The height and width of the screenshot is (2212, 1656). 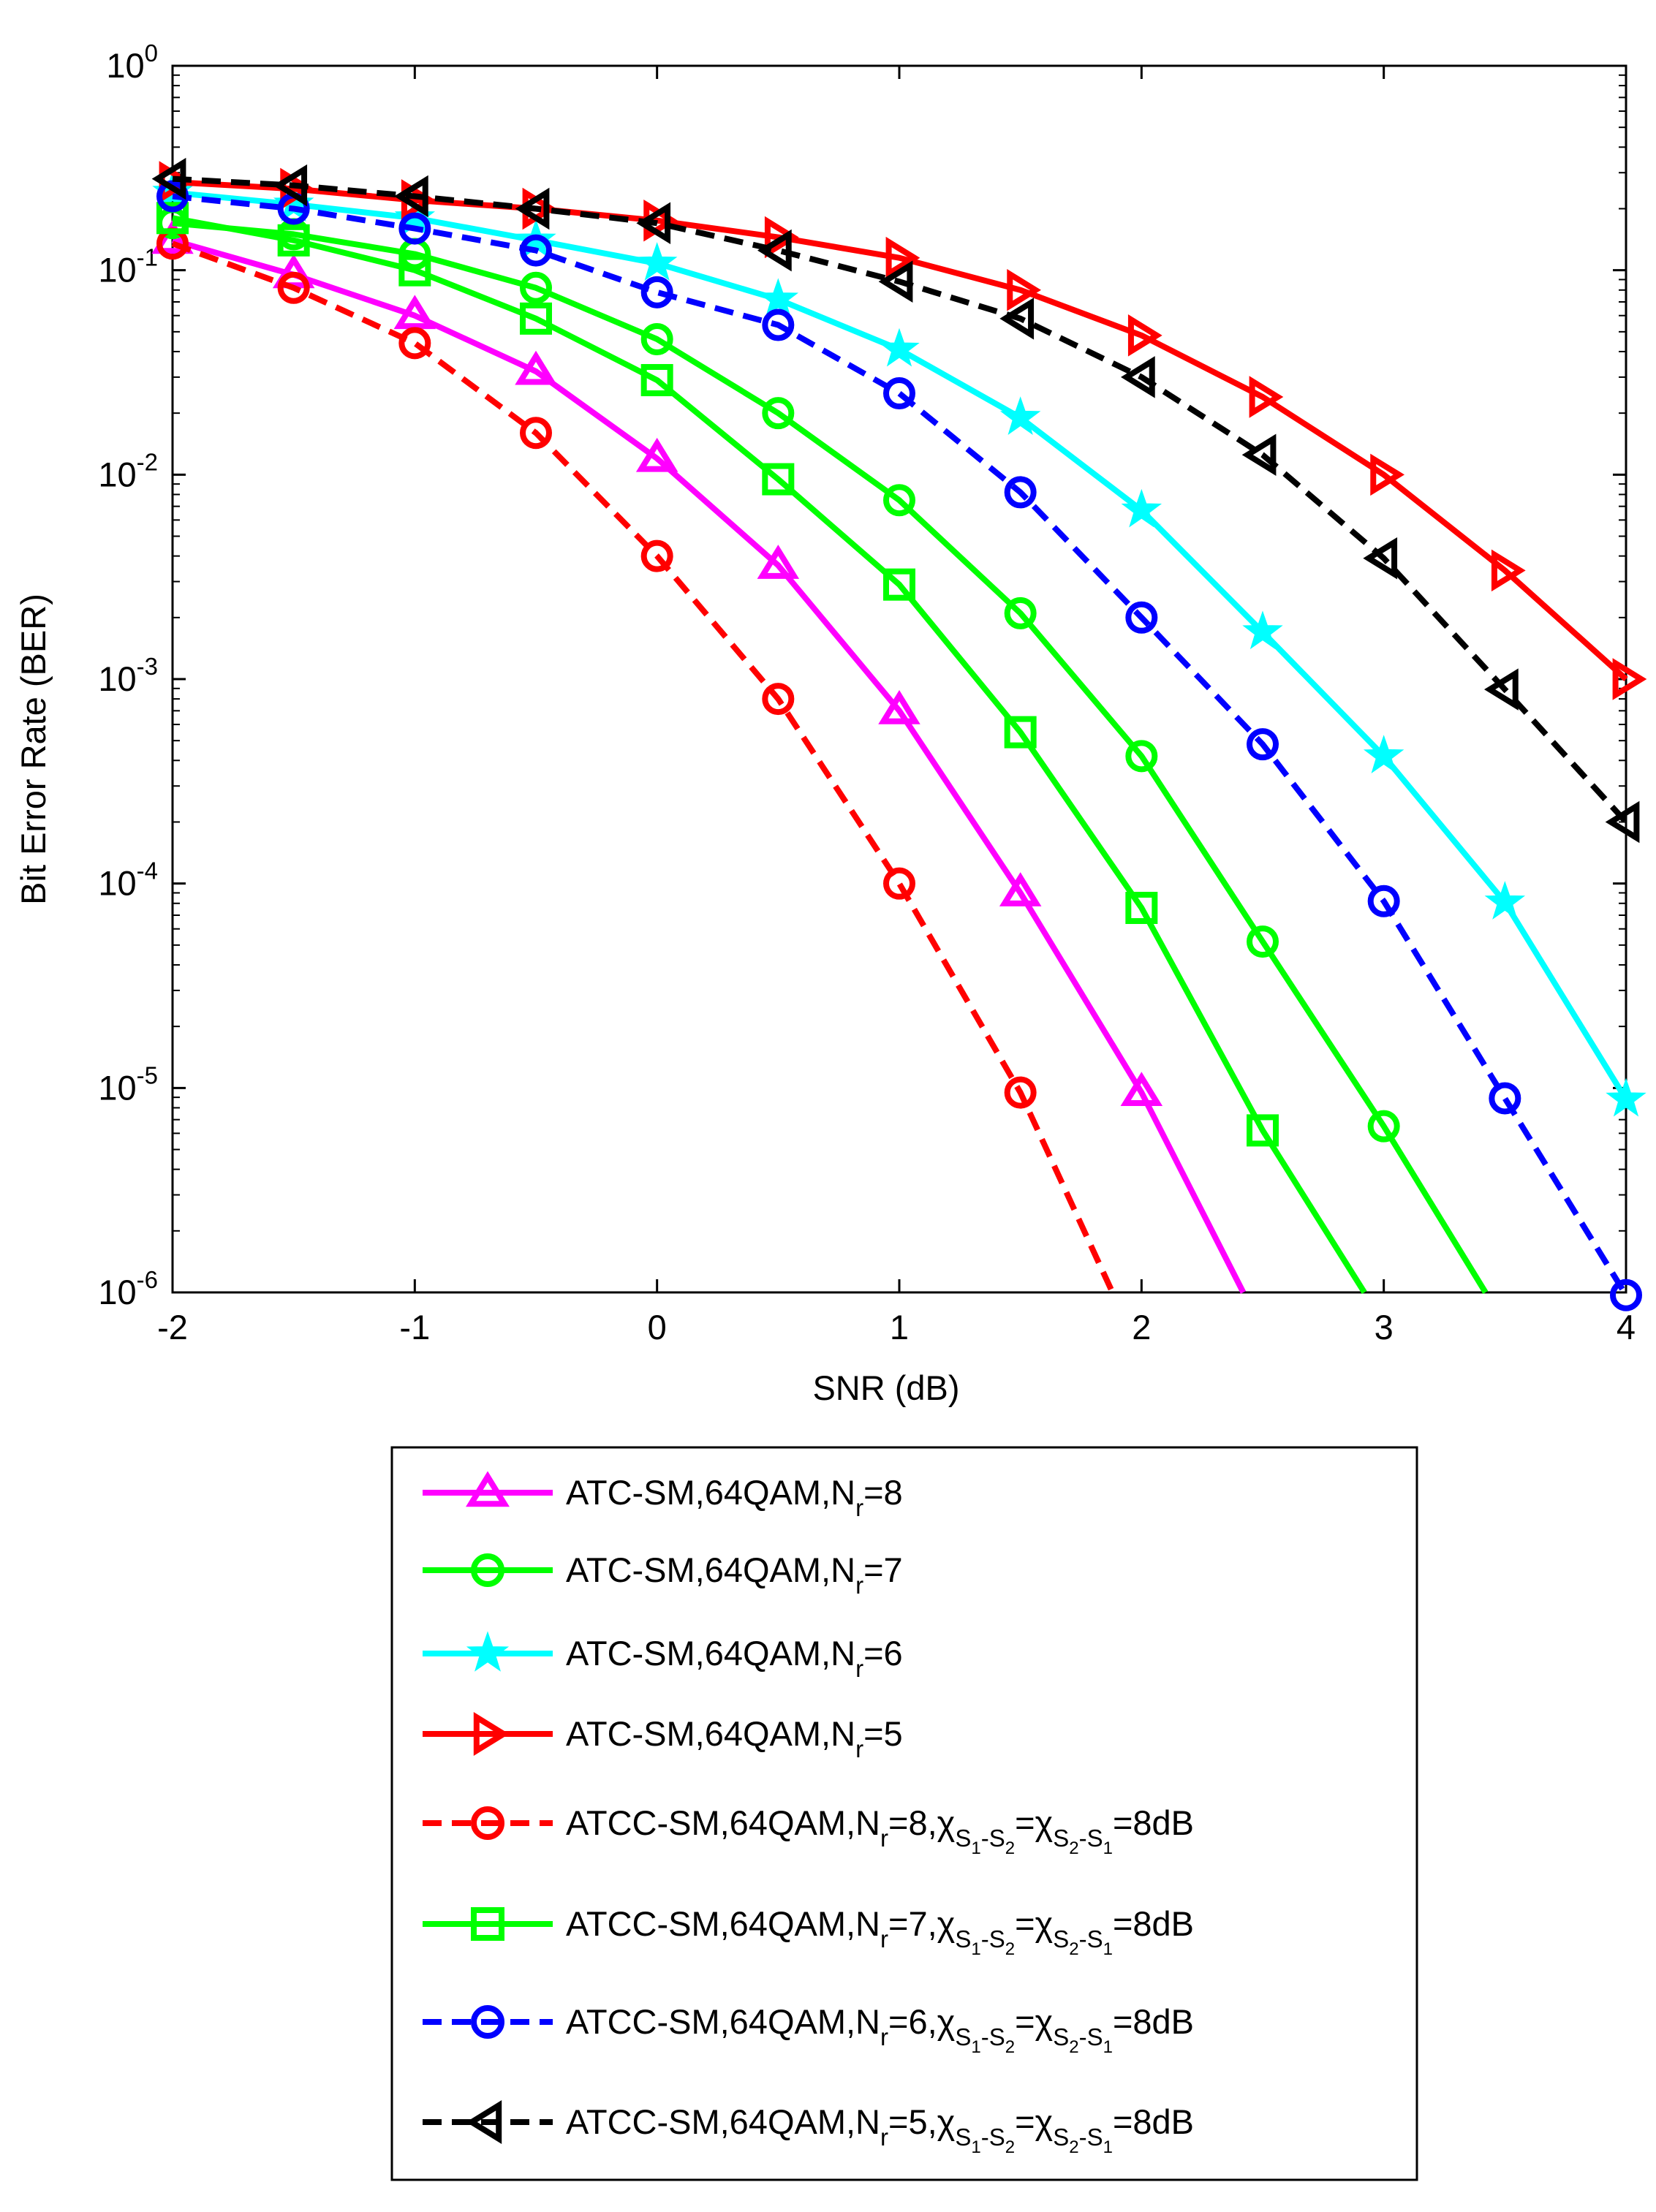 I want to click on legend-entry: ATCC-SM,64QAM,Nr=8,χS1-S2=χS2-S1=8dB, so click(x=808, y=1831).